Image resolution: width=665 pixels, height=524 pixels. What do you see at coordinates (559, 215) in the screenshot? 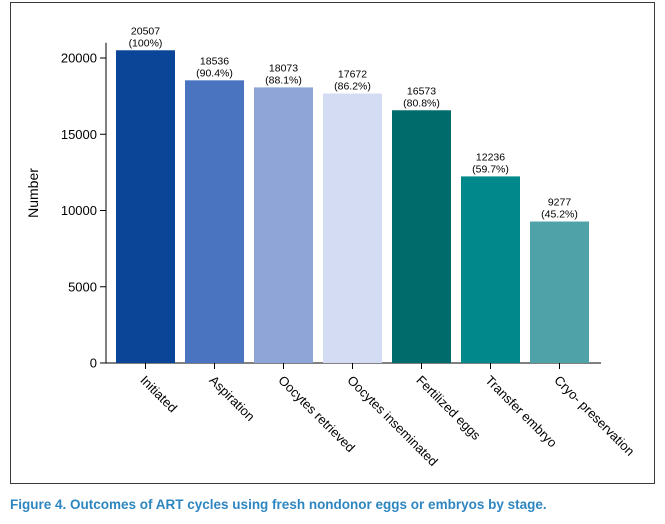
I see `bar-percent-label: (45.2%)` at bounding box center [559, 215].